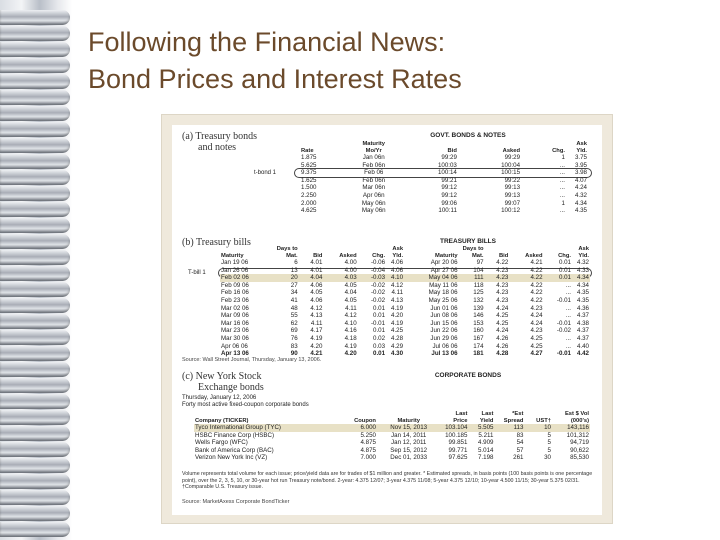  Describe the element at coordinates (444, 354) in the screenshot. I see `table-cell: Jul 13 06` at that location.